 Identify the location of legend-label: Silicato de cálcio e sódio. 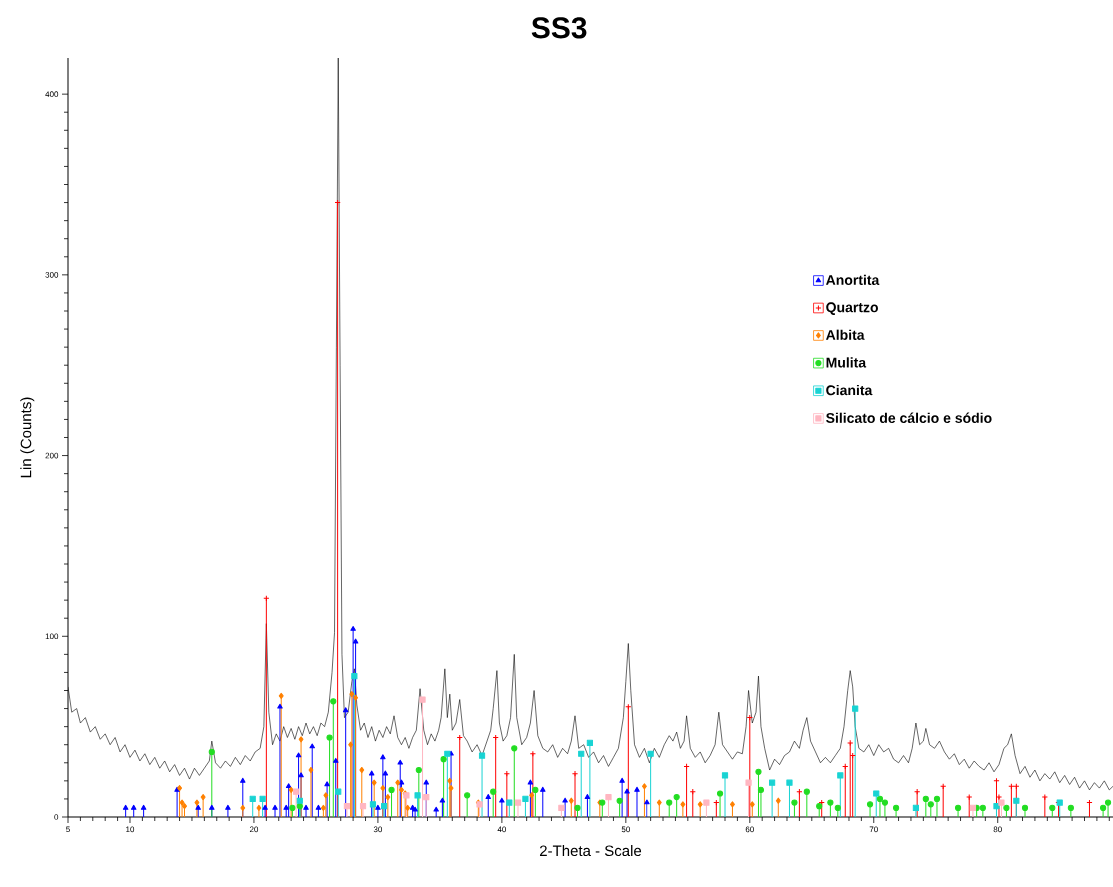
(909, 417).